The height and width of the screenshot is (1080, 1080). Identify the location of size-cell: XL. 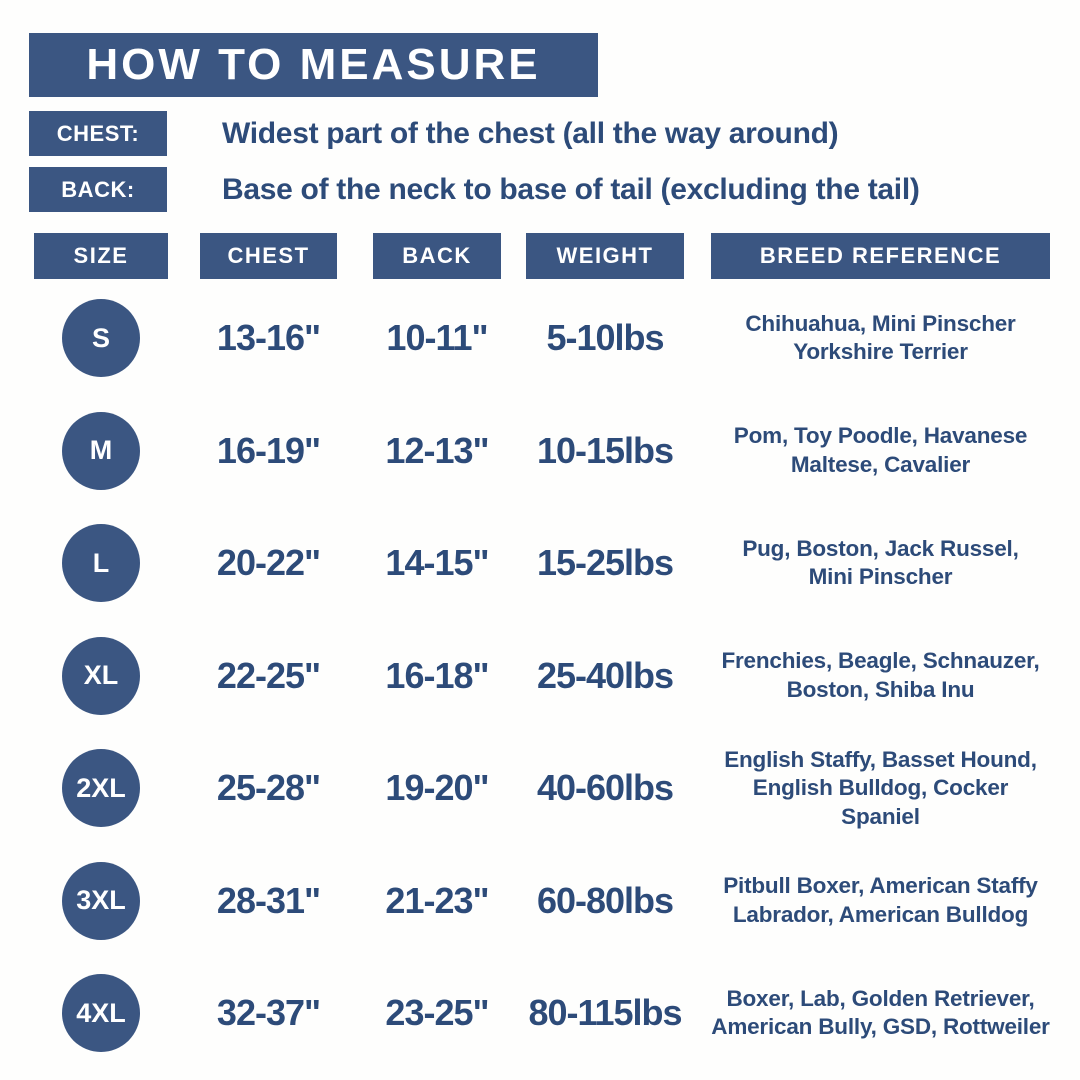
(101, 675).